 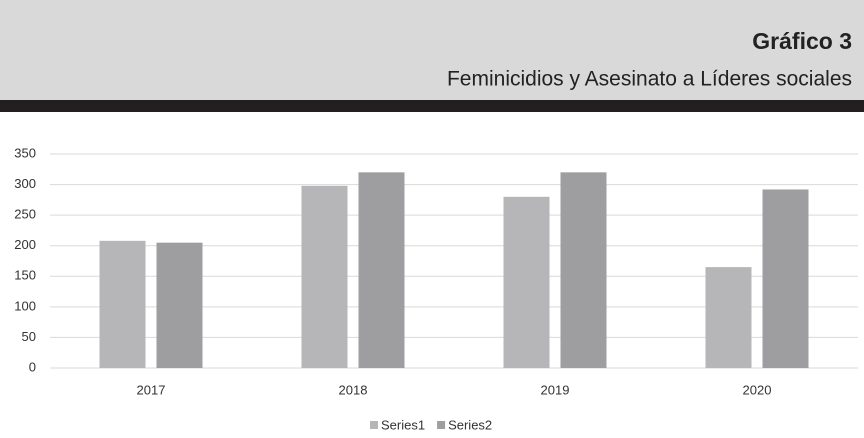 I want to click on y-tick-label: 50, so click(x=29, y=336).